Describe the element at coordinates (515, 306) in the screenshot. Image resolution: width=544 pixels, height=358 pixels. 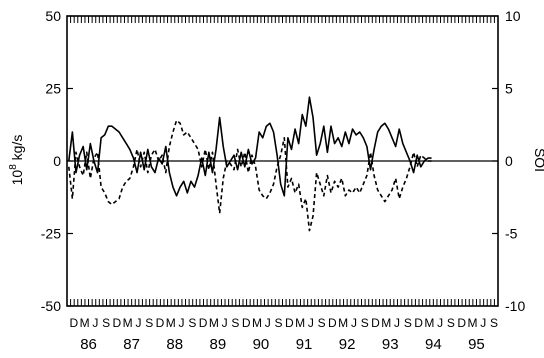
I see `right-tick-label: -10` at that location.